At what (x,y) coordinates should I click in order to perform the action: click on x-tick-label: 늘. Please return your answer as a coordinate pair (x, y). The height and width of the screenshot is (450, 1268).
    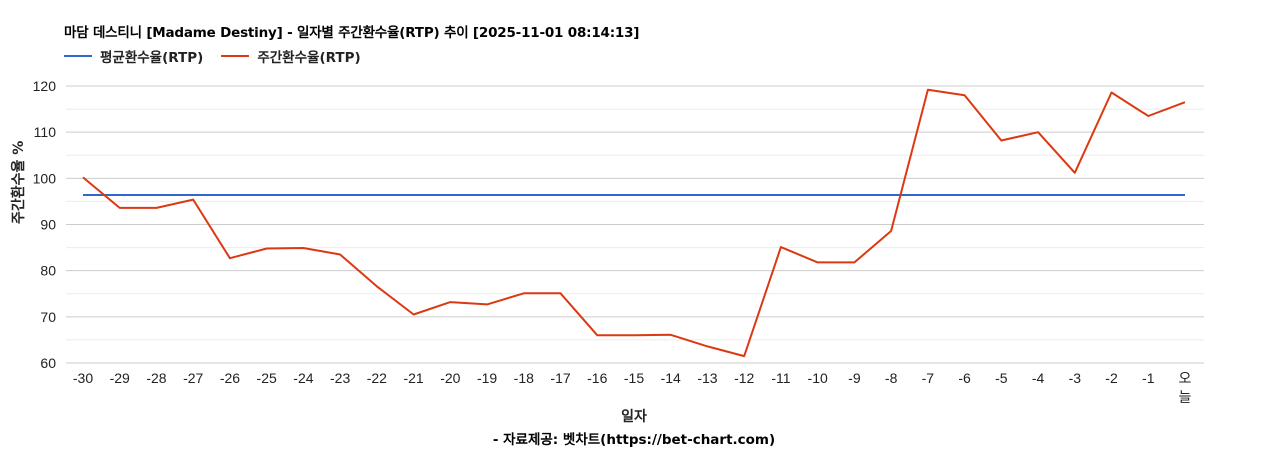
    Looking at the image, I should click on (1185, 397).